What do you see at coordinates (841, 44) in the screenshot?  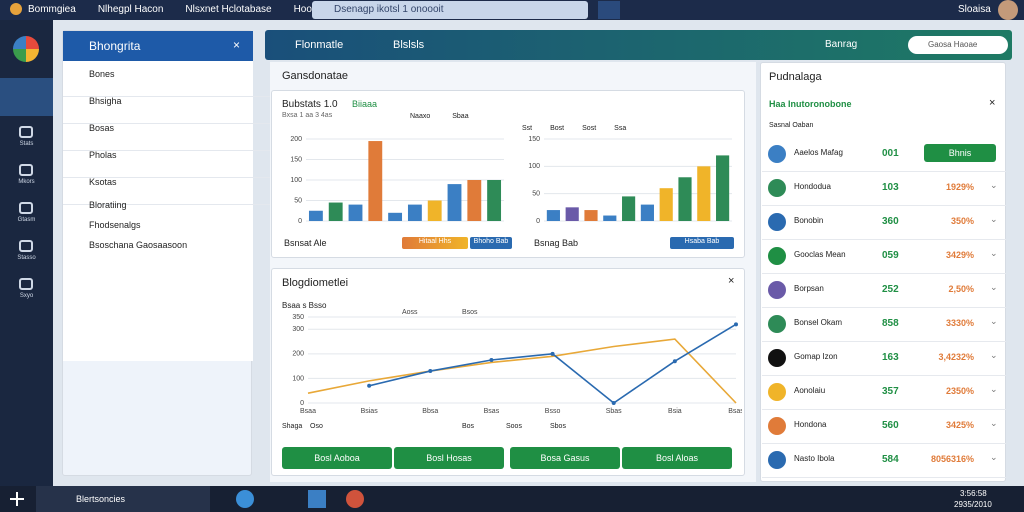 I see `header-button: Banrag` at bounding box center [841, 44].